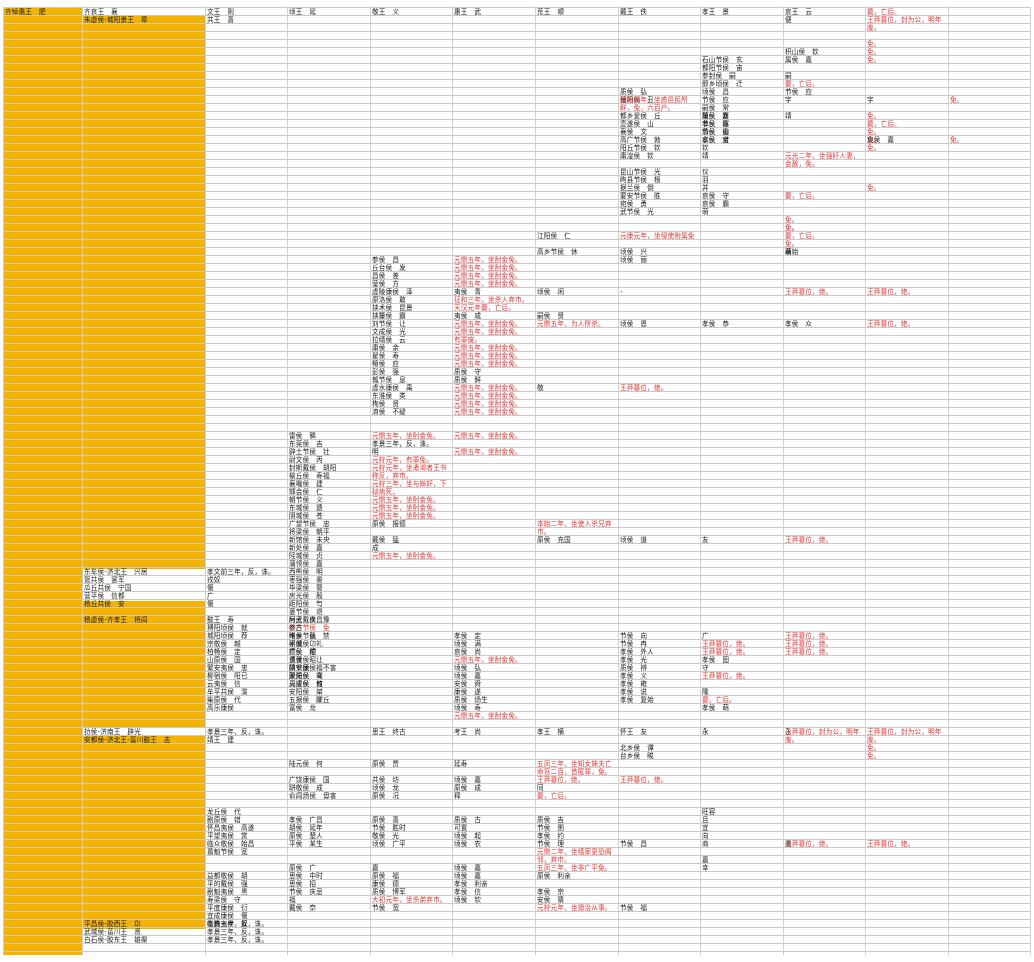  What do you see at coordinates (716, 139) in the screenshot?
I see `name-cell: 哀侯 对` at bounding box center [716, 139].